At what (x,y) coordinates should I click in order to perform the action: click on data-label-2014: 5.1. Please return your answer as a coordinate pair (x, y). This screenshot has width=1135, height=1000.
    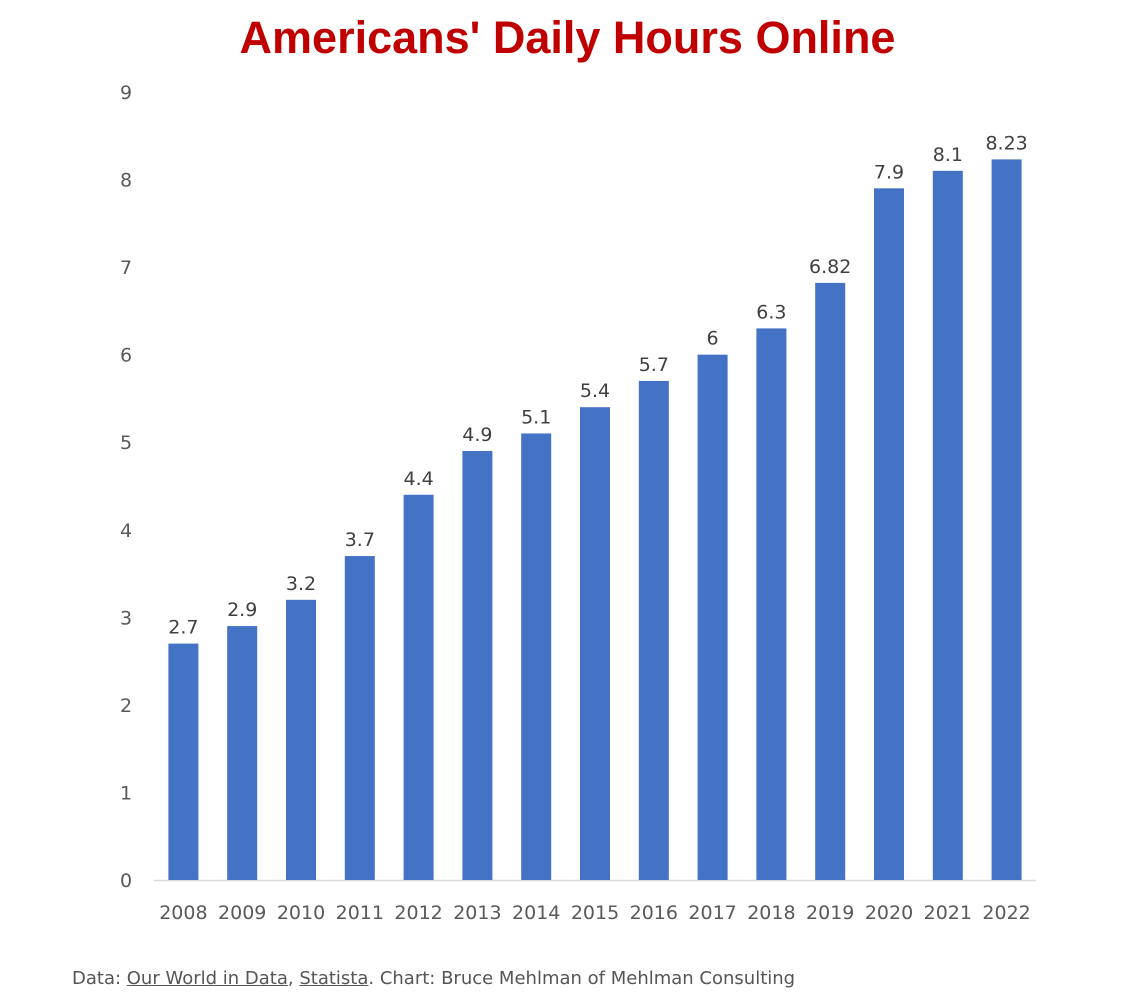
    Looking at the image, I should click on (536, 417).